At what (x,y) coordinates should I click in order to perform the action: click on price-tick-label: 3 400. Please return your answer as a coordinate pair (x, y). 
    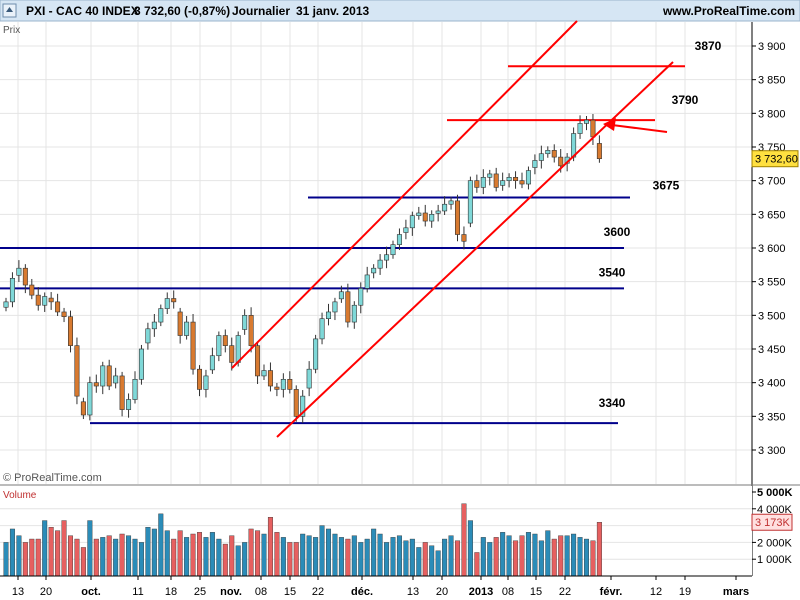
    Looking at the image, I should click on (772, 384).